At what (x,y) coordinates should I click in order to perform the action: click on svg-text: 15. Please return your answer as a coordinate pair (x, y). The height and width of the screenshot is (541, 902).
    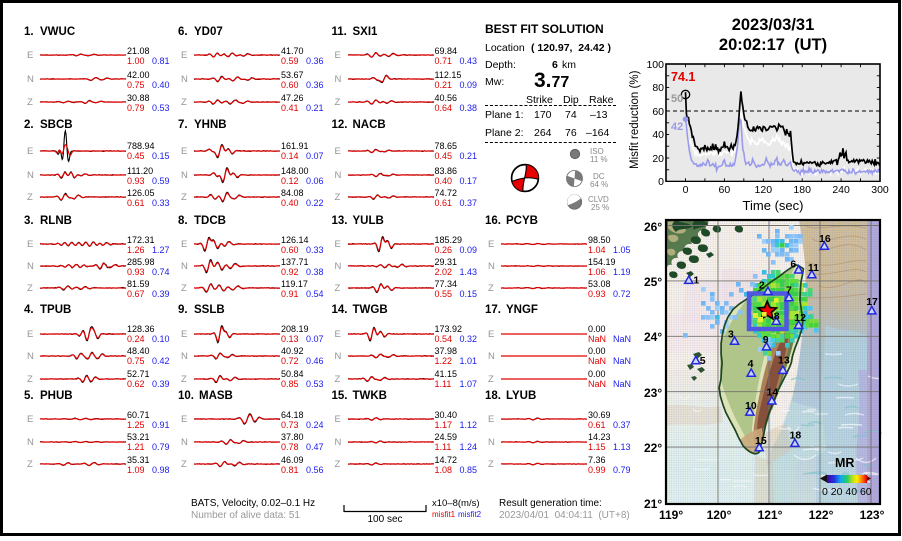
    Looking at the image, I should click on (761, 441).